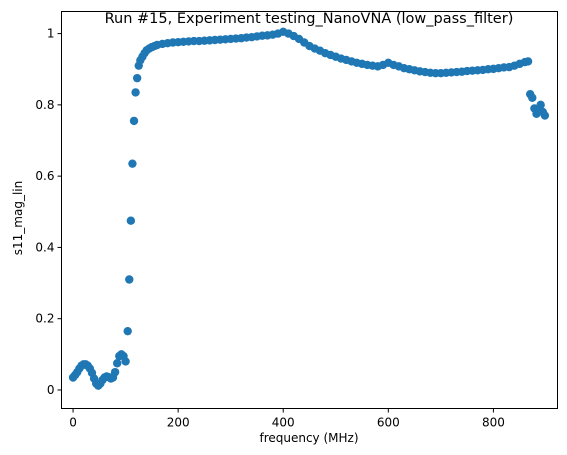 Image resolution: width=567 pixels, height=455 pixels. Describe the element at coordinates (493, 423) in the screenshot. I see `x-tick-label: 800` at that location.